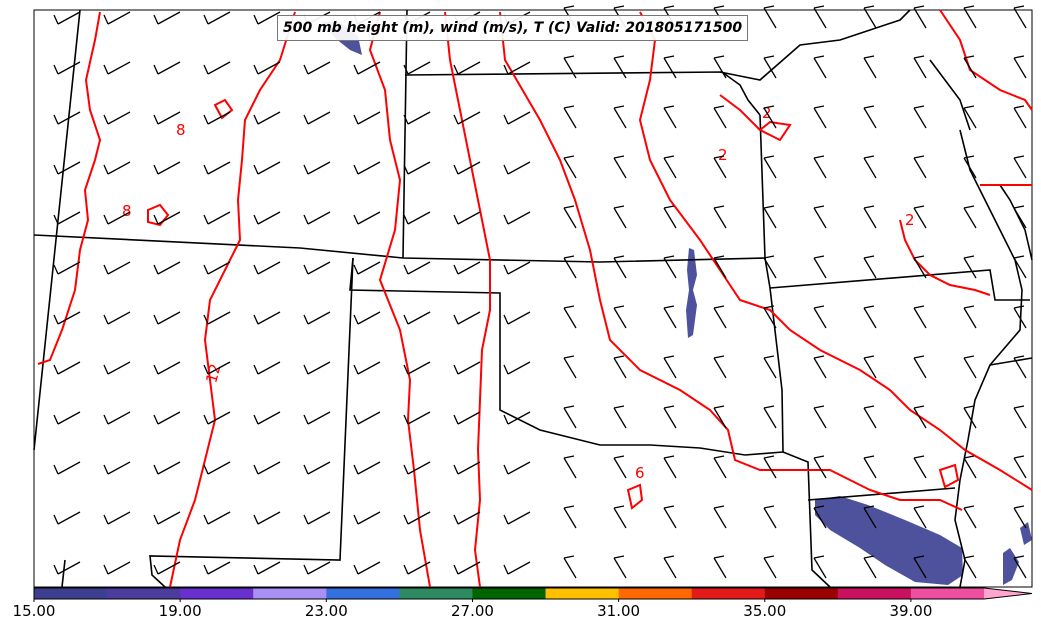 Image resolution: width=1041 pixels, height=633 pixels. What do you see at coordinates (69, 188) in the screenshot?
I see `contour-west` at bounding box center [69, 188].